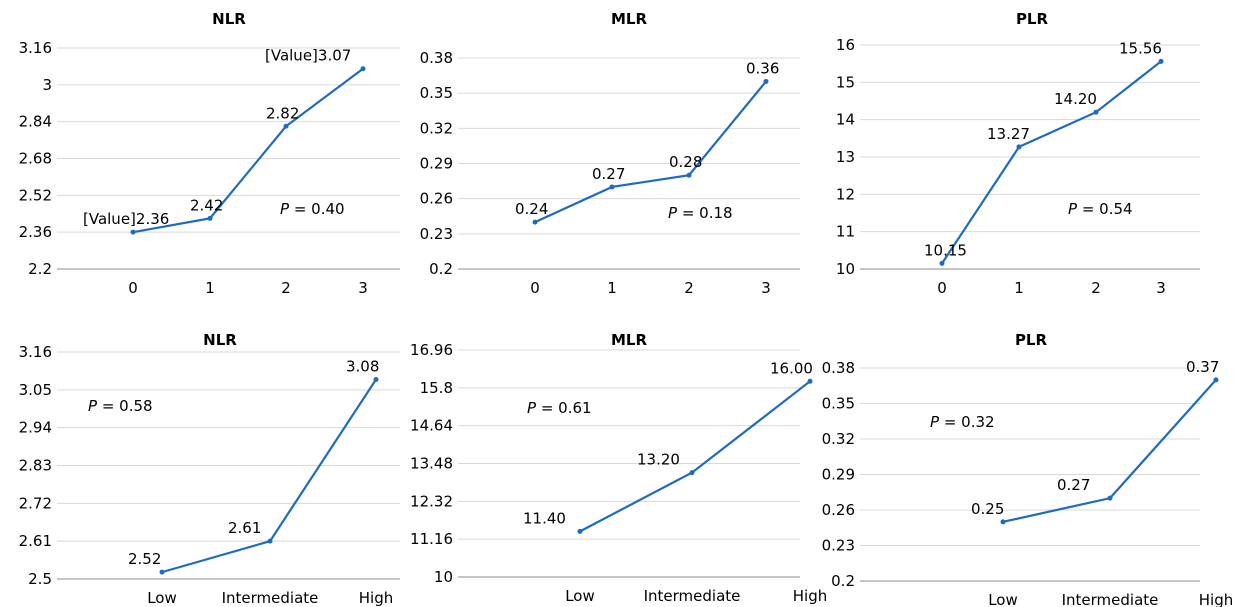  What do you see at coordinates (363, 288) in the screenshot?
I see `x-tick-label: 3` at bounding box center [363, 288].